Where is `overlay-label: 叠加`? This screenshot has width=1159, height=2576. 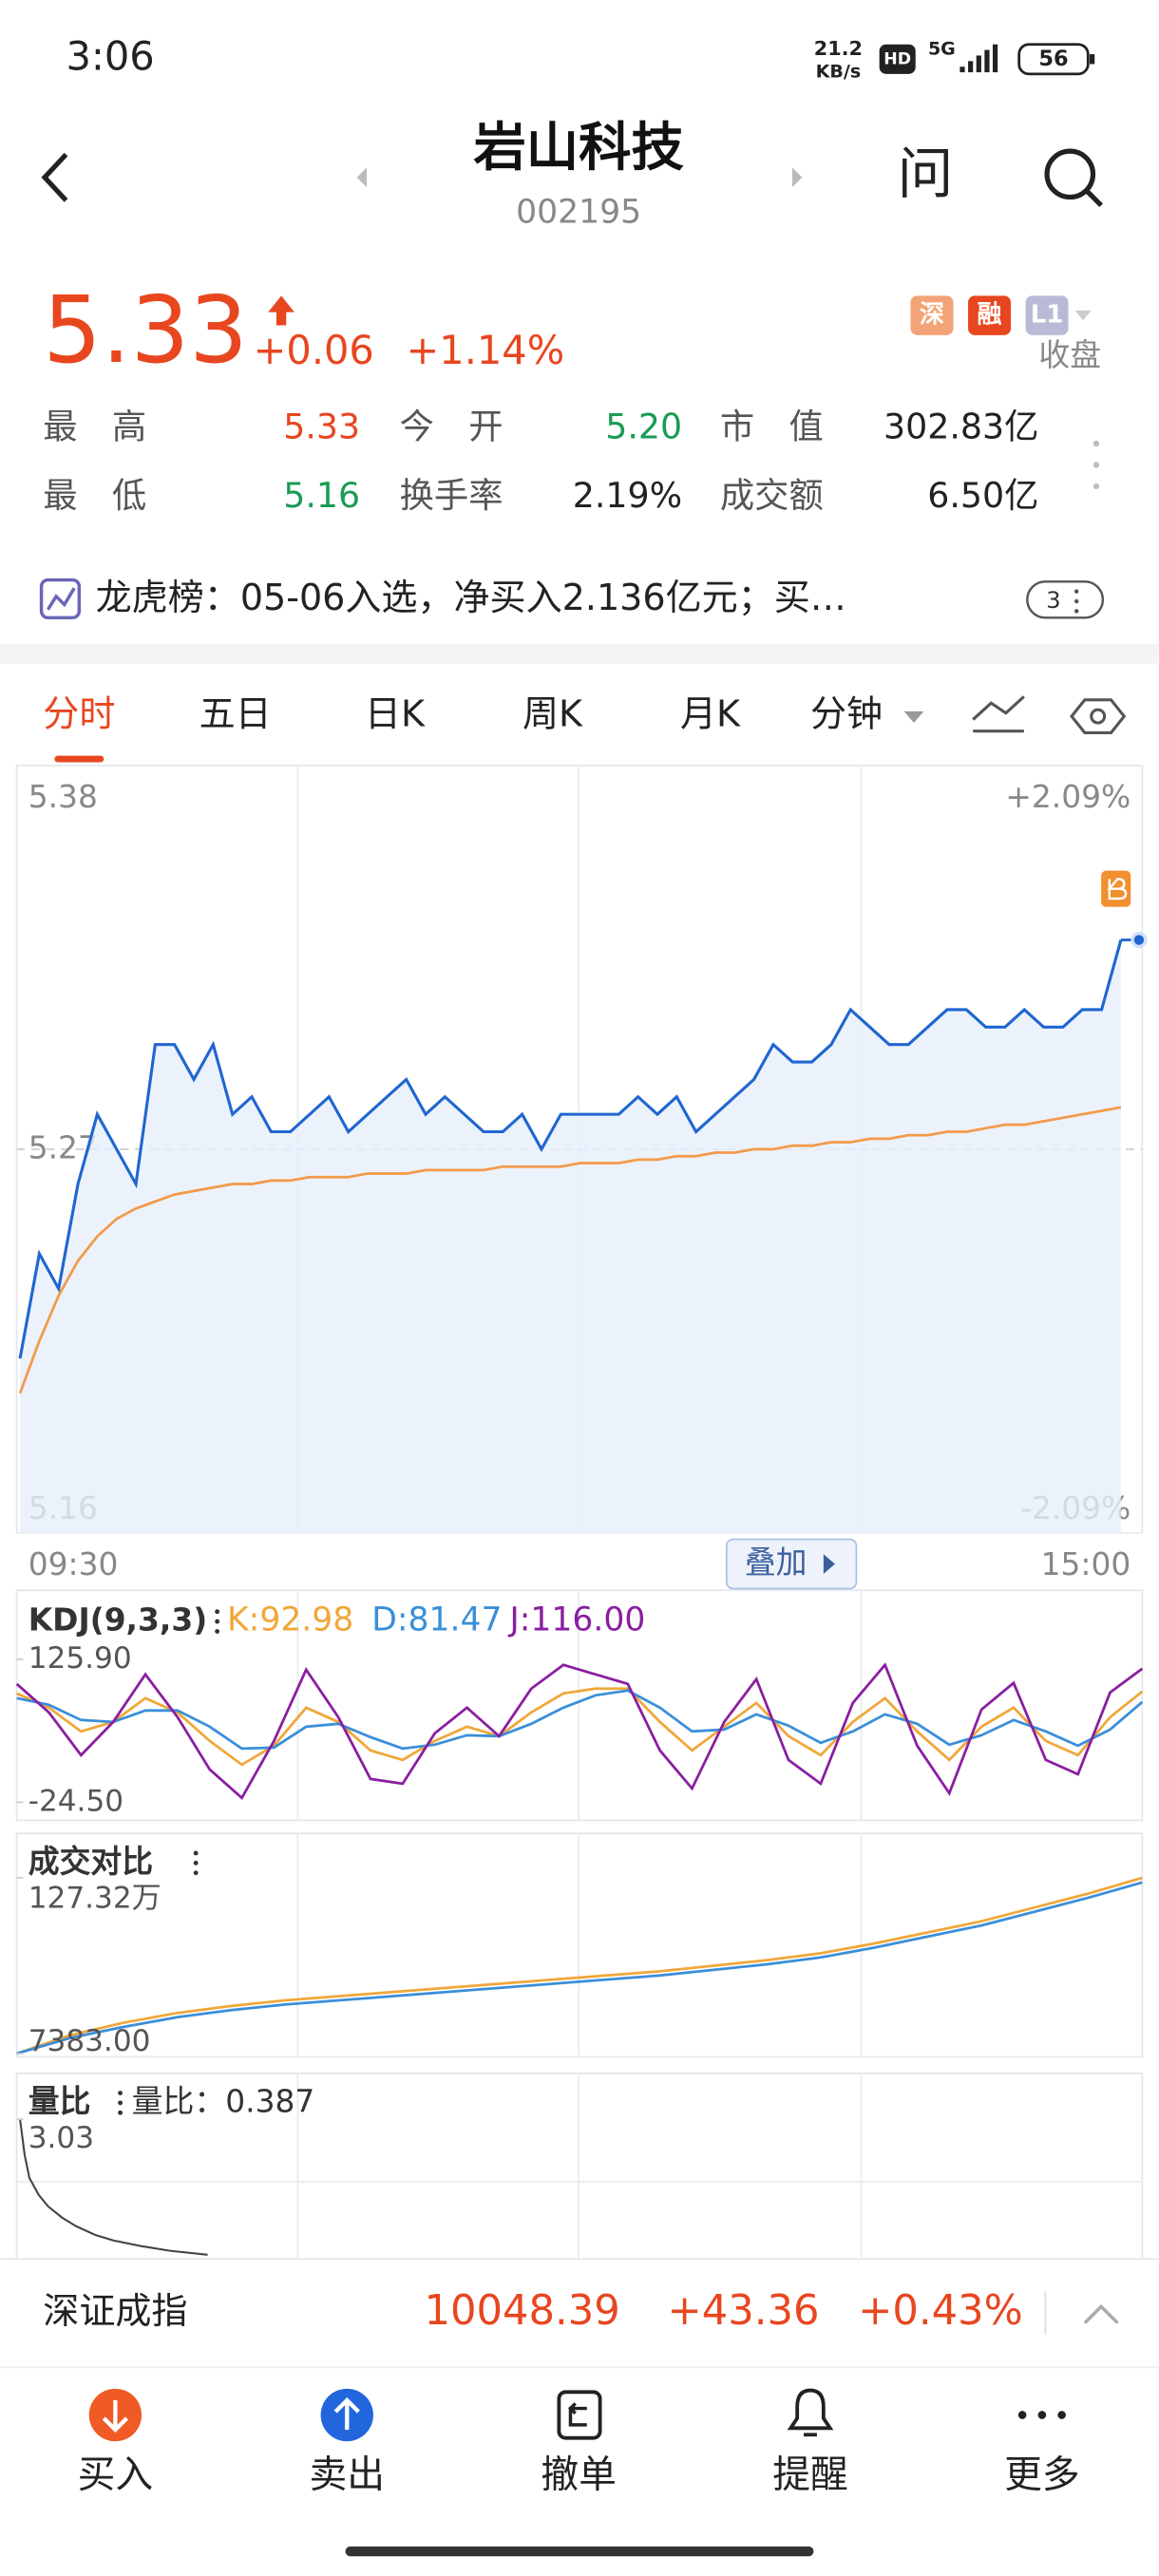
overlay-label: 叠加 is located at coordinates (776, 1562).